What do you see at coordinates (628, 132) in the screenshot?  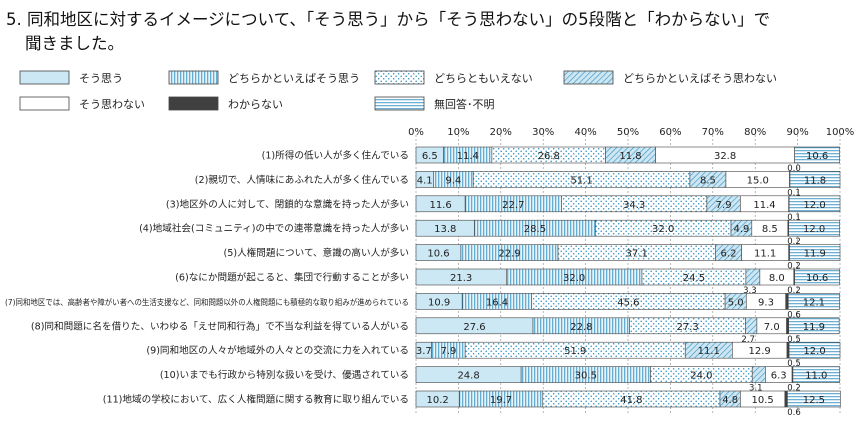 I see `tick-label: 50%` at bounding box center [628, 132].